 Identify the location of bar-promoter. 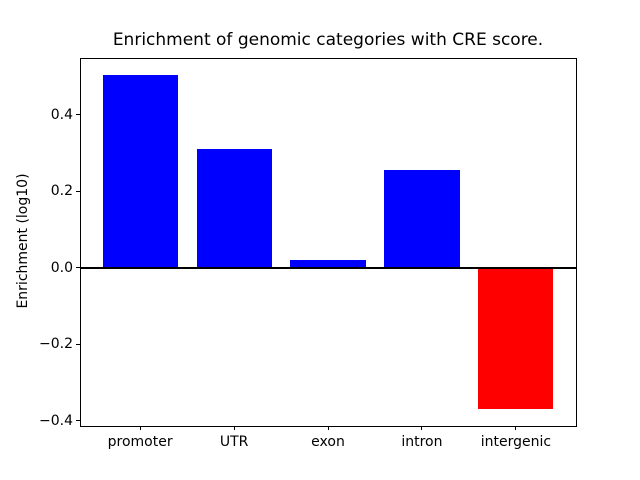
(140, 171).